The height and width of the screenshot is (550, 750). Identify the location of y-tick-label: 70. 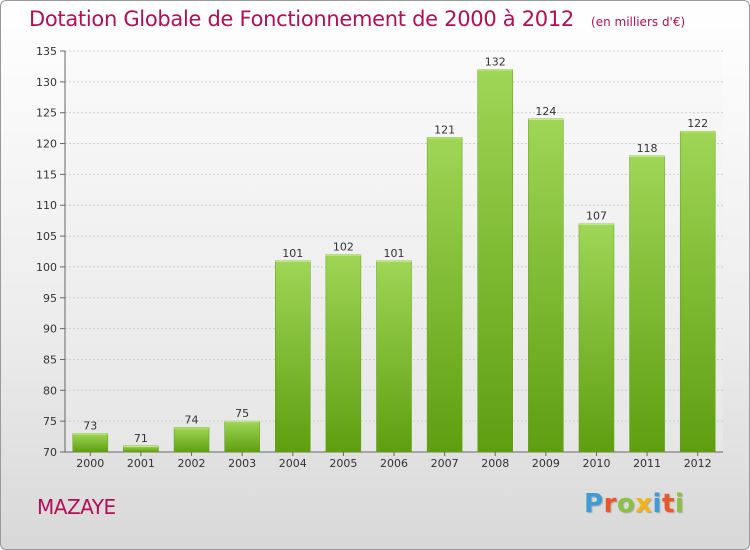
(50, 452).